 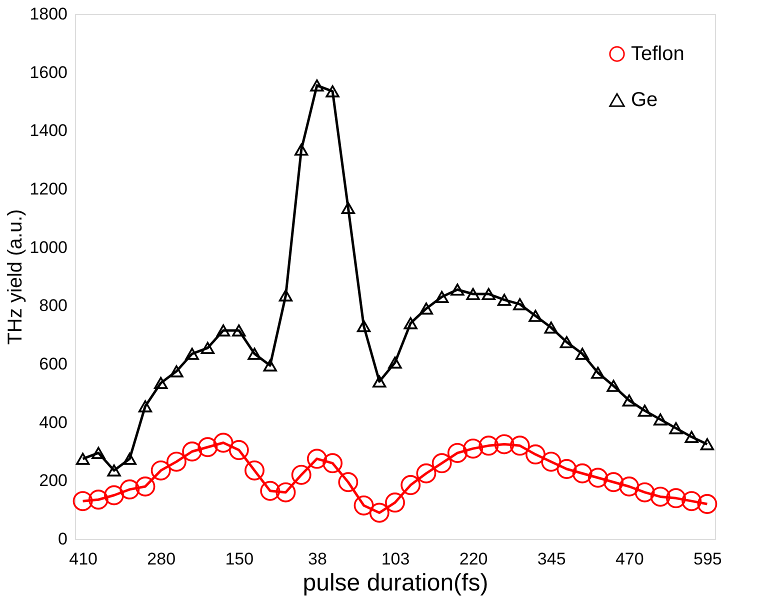 What do you see at coordinates (15, 277) in the screenshot?
I see `y-axis-title: THz yield (a.u.)` at bounding box center [15, 277].